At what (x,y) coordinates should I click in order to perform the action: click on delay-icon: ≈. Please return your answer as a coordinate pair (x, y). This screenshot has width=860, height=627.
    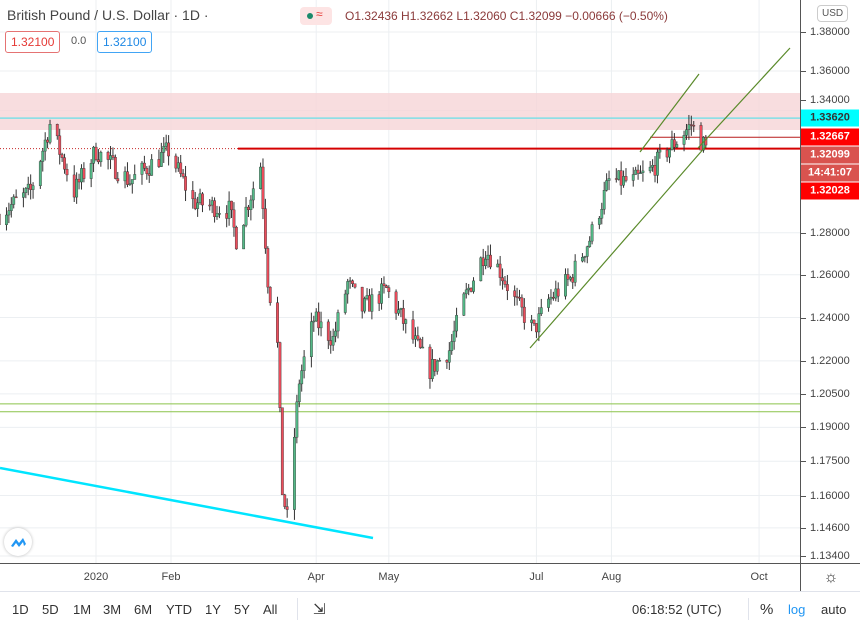
    Looking at the image, I should click on (319, 14).